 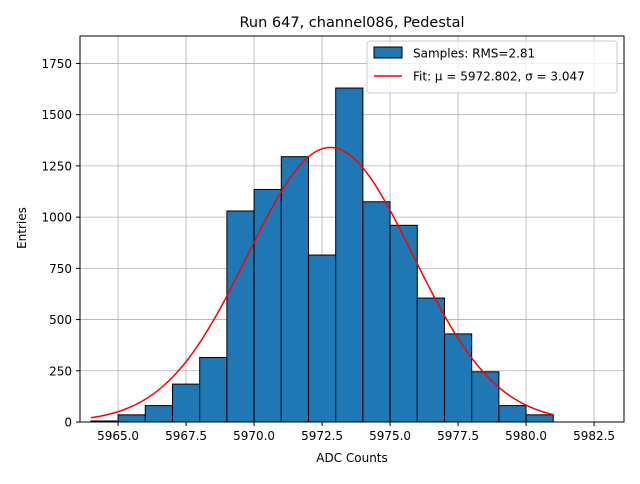 I want to click on y-tick-label: 750, so click(x=60, y=269).